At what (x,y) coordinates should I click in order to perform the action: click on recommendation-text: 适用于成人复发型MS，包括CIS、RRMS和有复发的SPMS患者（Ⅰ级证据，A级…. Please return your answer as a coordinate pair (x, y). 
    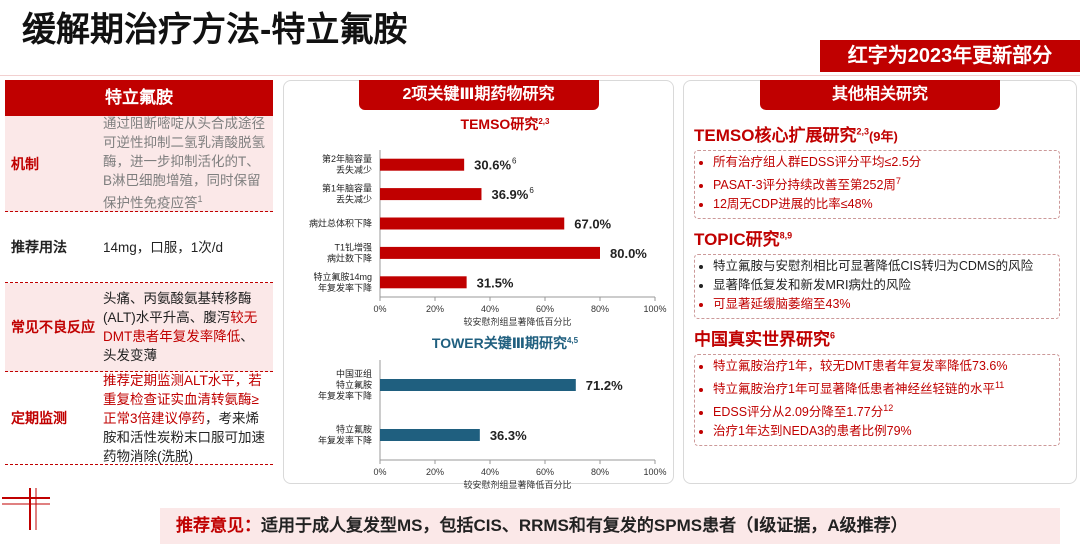
    Looking at the image, I should click on (584, 525).